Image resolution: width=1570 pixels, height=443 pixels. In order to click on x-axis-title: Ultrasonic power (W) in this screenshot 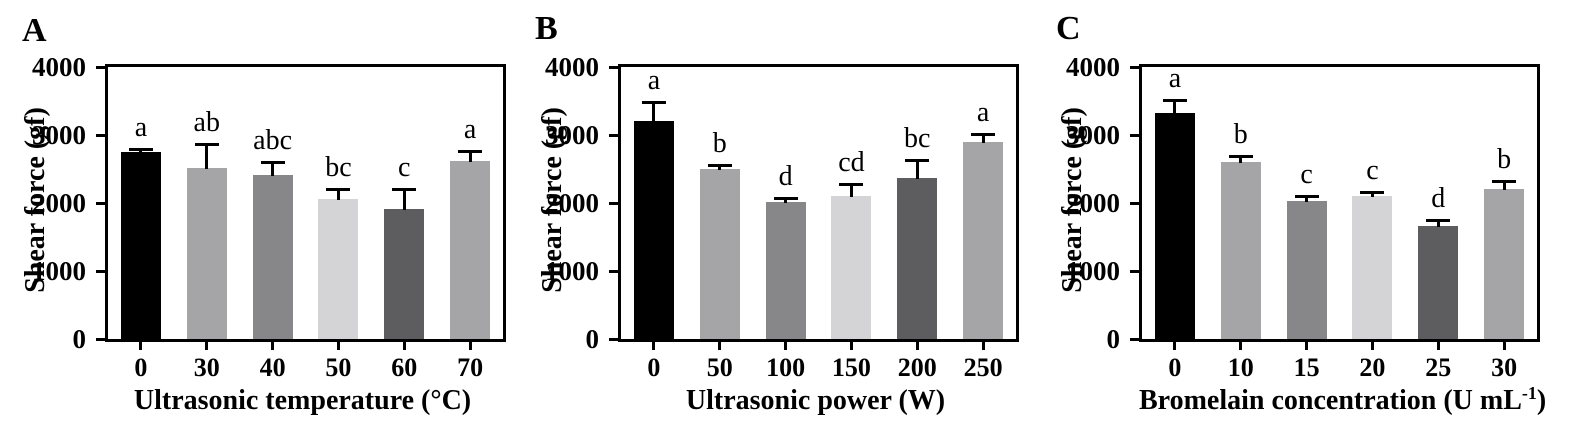, I will do `click(815, 401)`.